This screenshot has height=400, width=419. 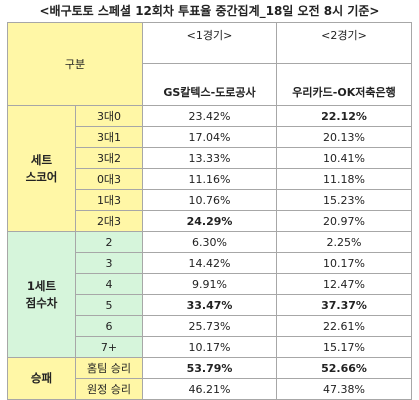 I want to click on row-label: 6, so click(x=109, y=326).